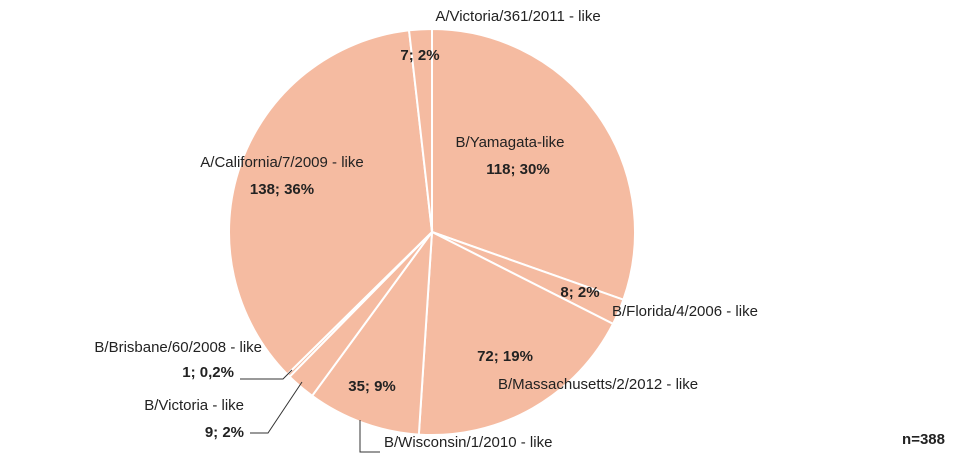 The height and width of the screenshot is (457, 980). Describe the element at coordinates (310, 411) in the screenshot. I see `leaders` at that location.